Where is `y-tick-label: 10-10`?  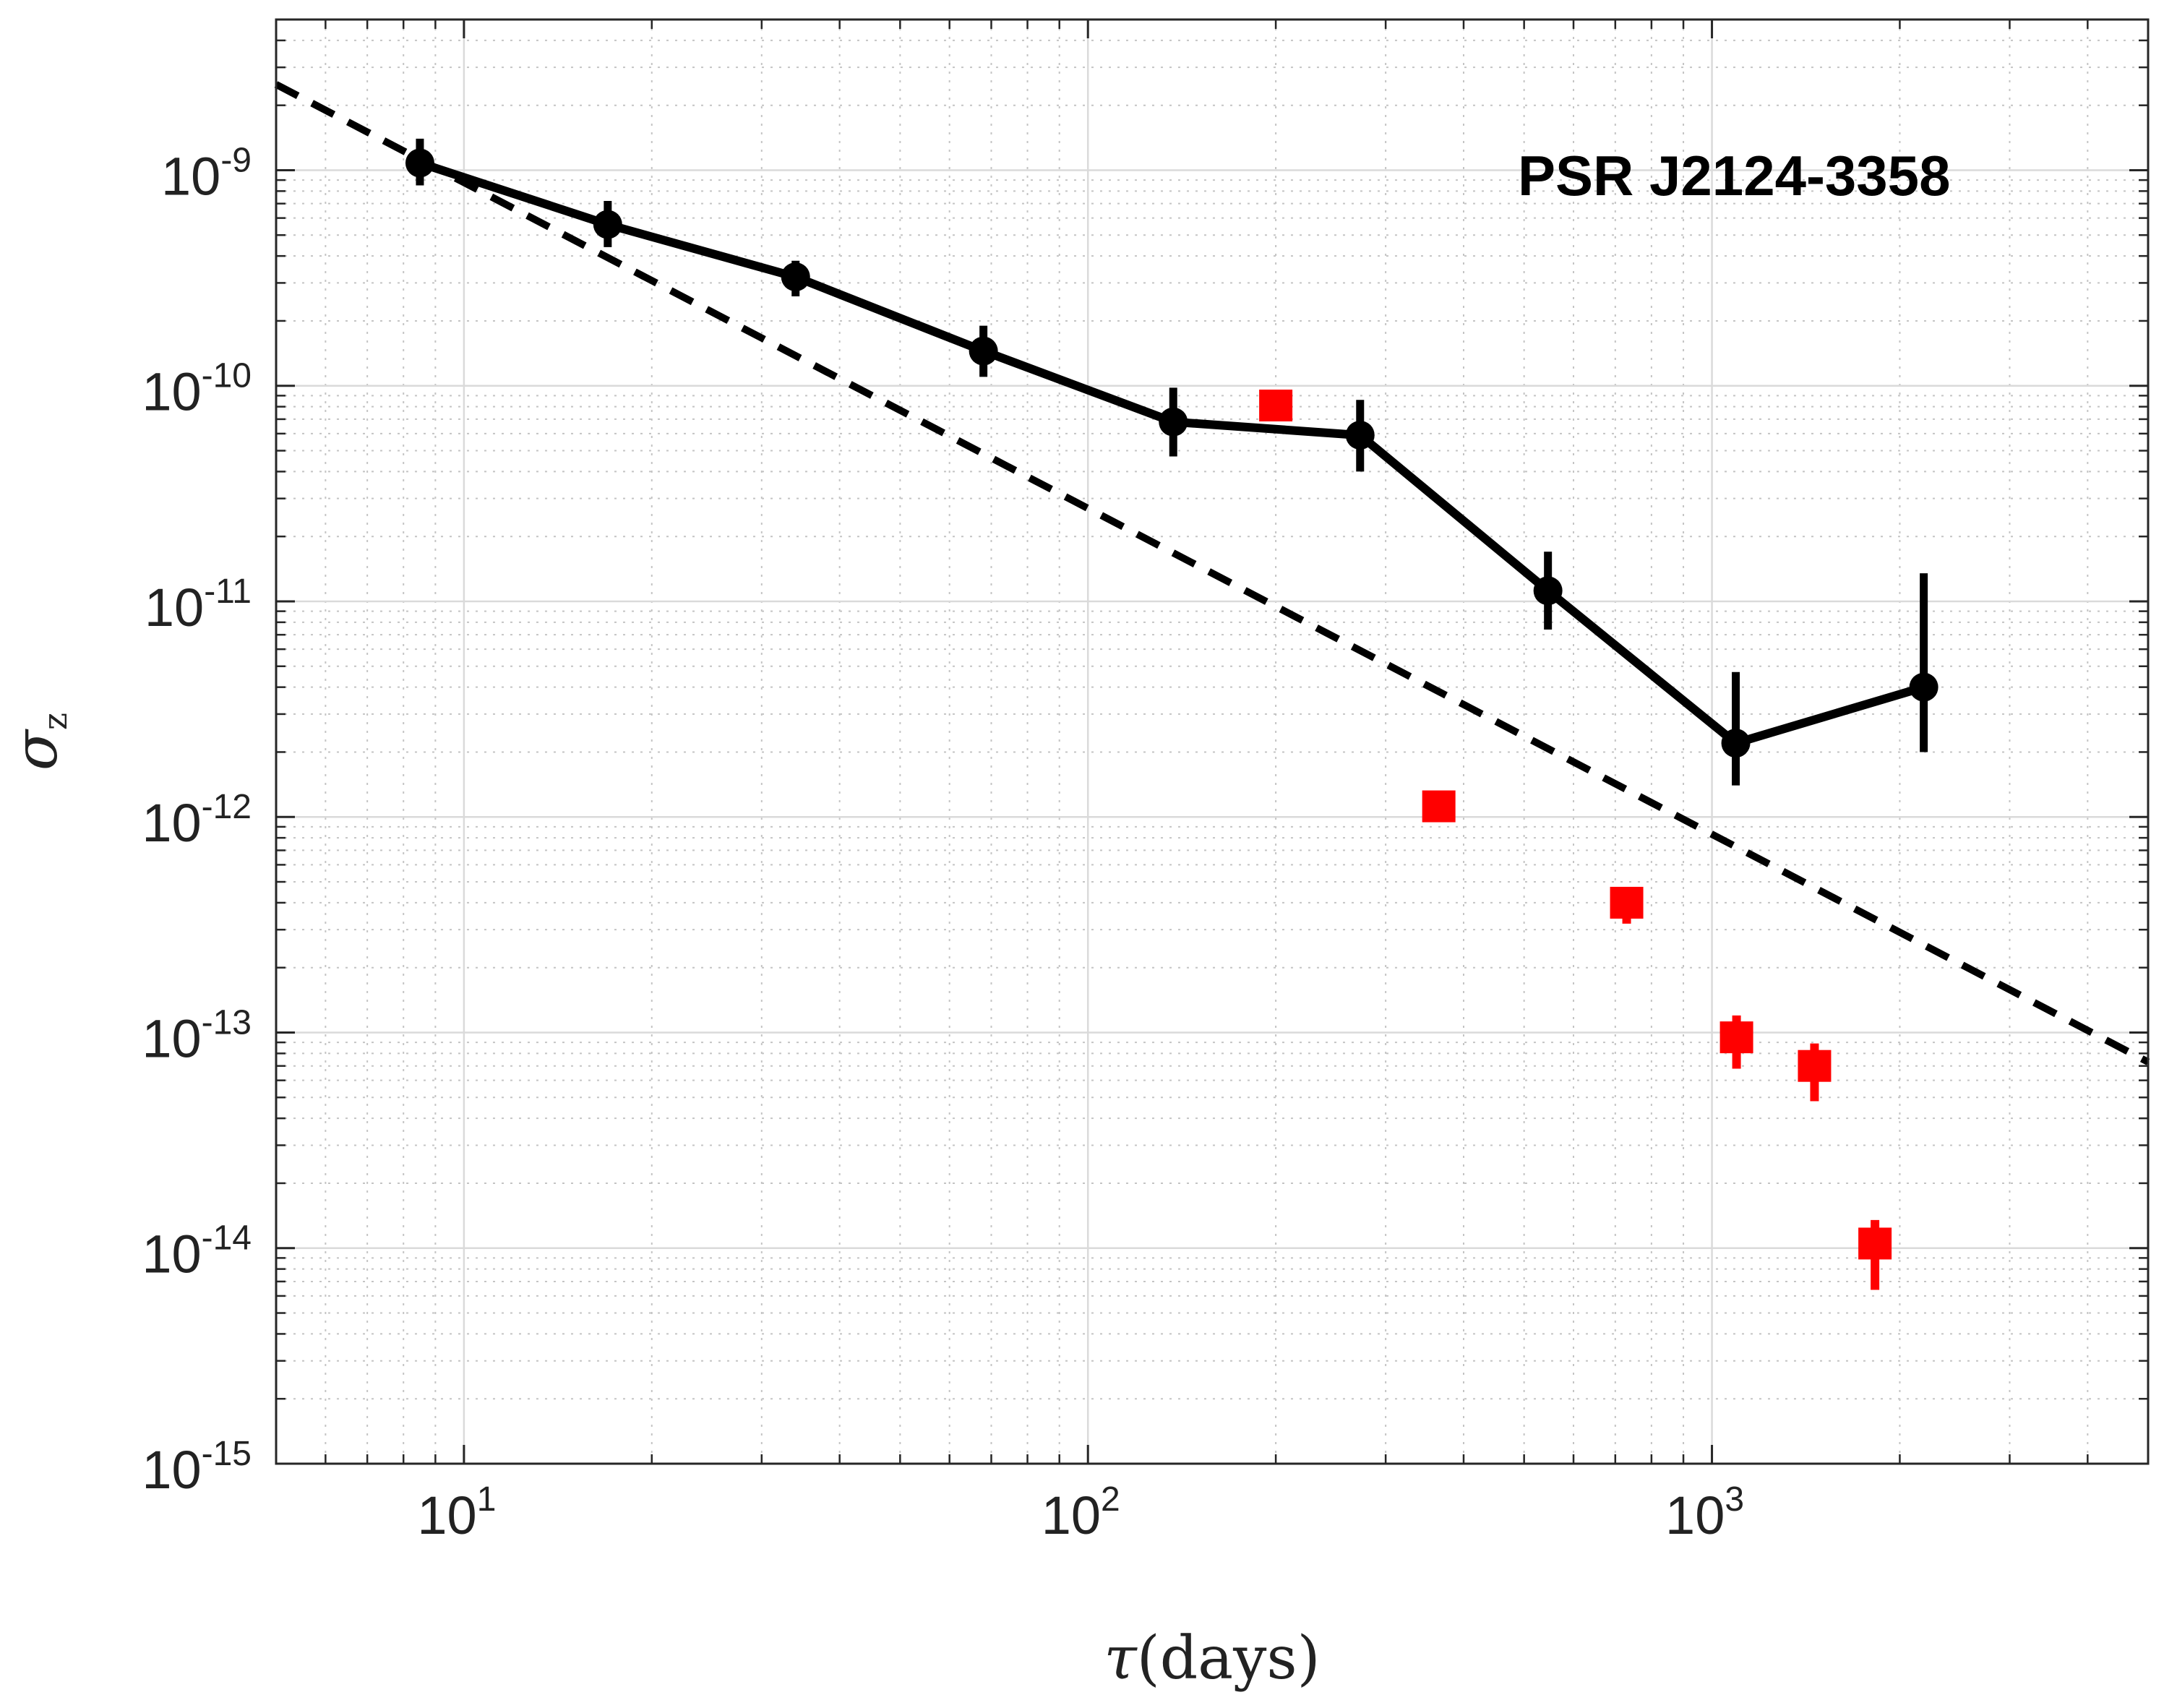
y-tick-label: 10-10 is located at coordinates (197, 389).